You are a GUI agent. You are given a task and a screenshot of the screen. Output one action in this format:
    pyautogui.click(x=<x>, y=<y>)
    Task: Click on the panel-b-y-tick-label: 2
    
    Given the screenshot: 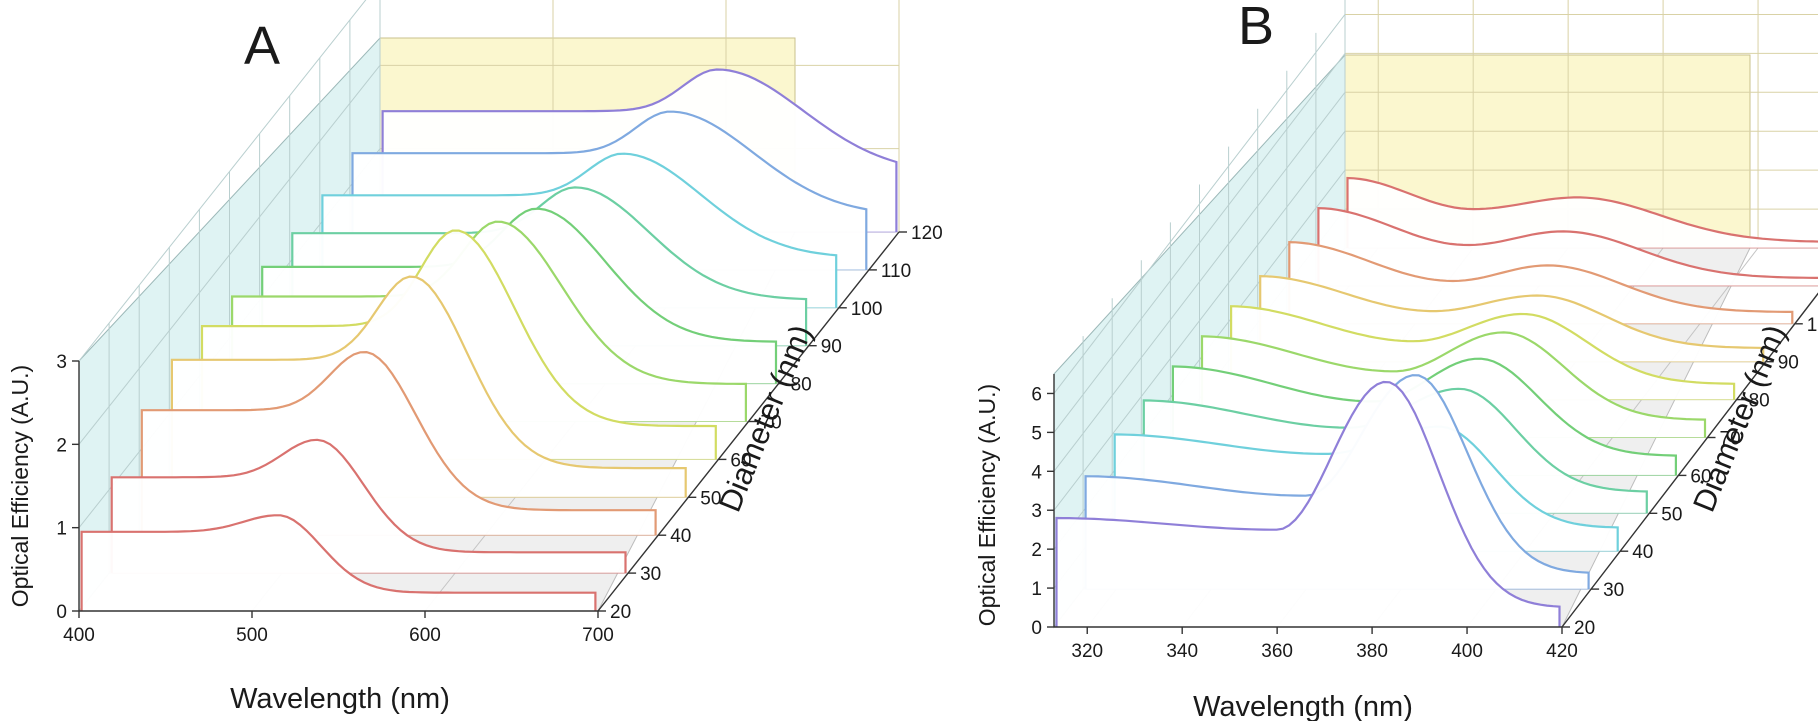 What is the action you would take?
    pyautogui.click(x=1036, y=550)
    